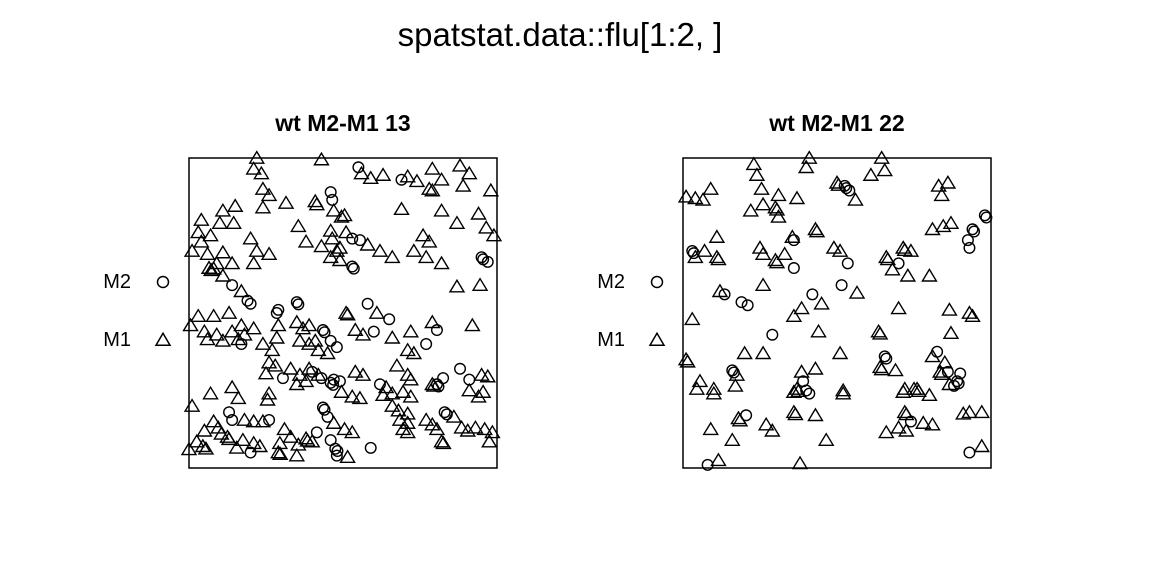 Image resolution: width=1152 pixels, height=576 pixels. What do you see at coordinates (163, 282) in the screenshot?
I see `circle-icon` at bounding box center [163, 282].